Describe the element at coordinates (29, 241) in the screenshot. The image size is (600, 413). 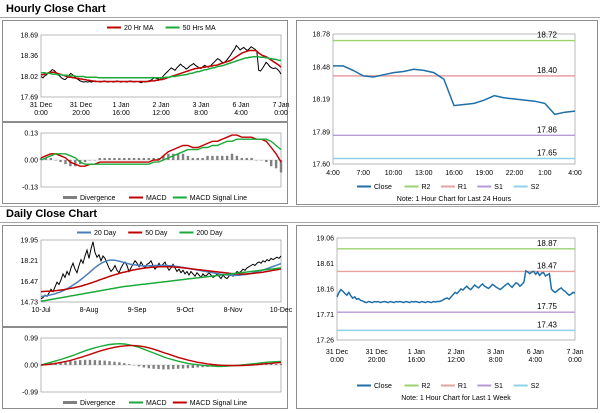
I see `daily-ytick-0: 19.95` at that location.